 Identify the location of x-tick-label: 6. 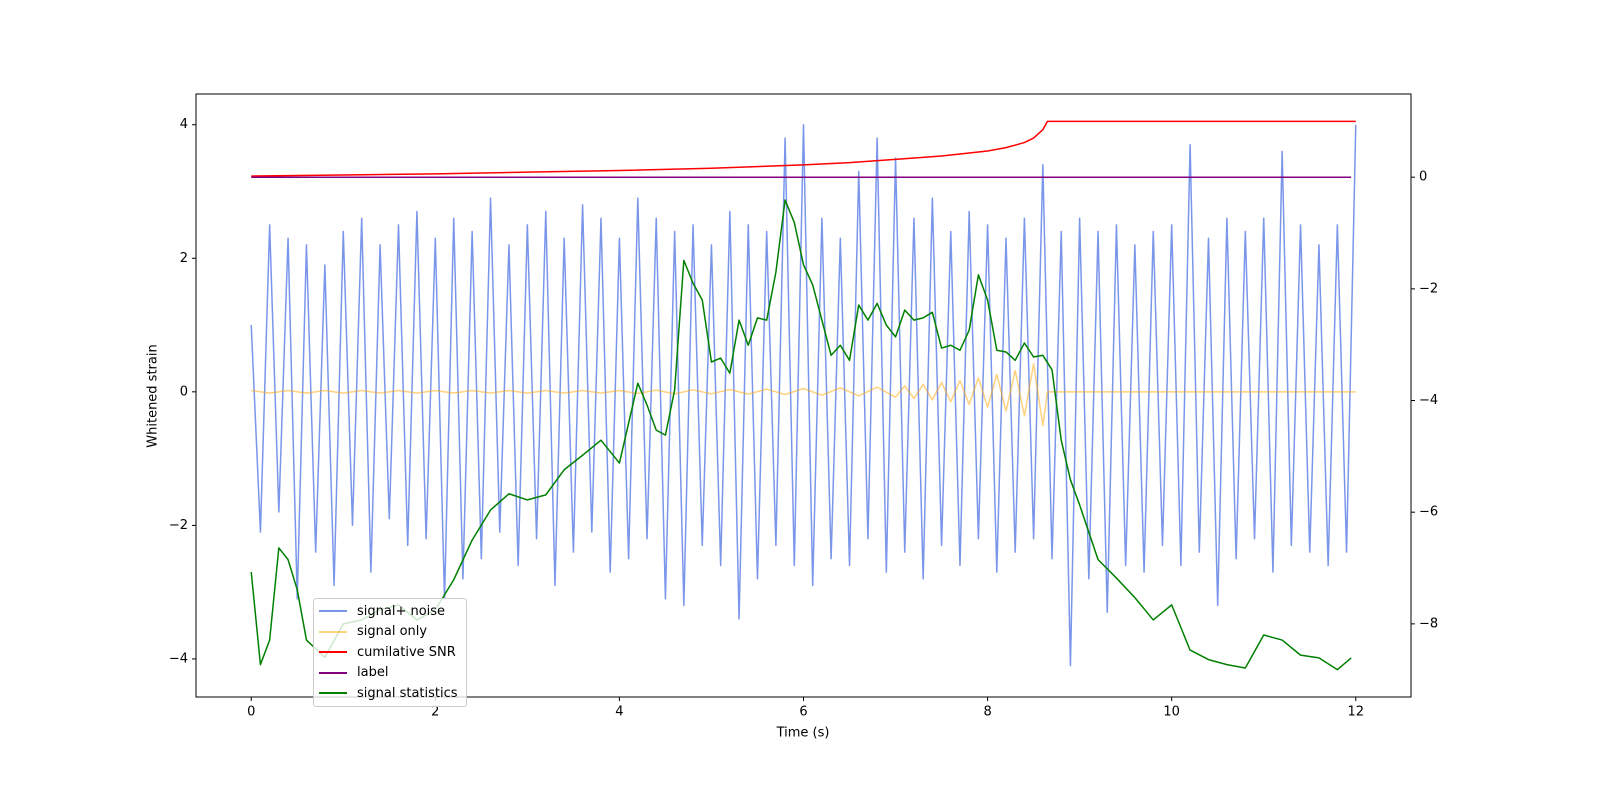
(803, 712).